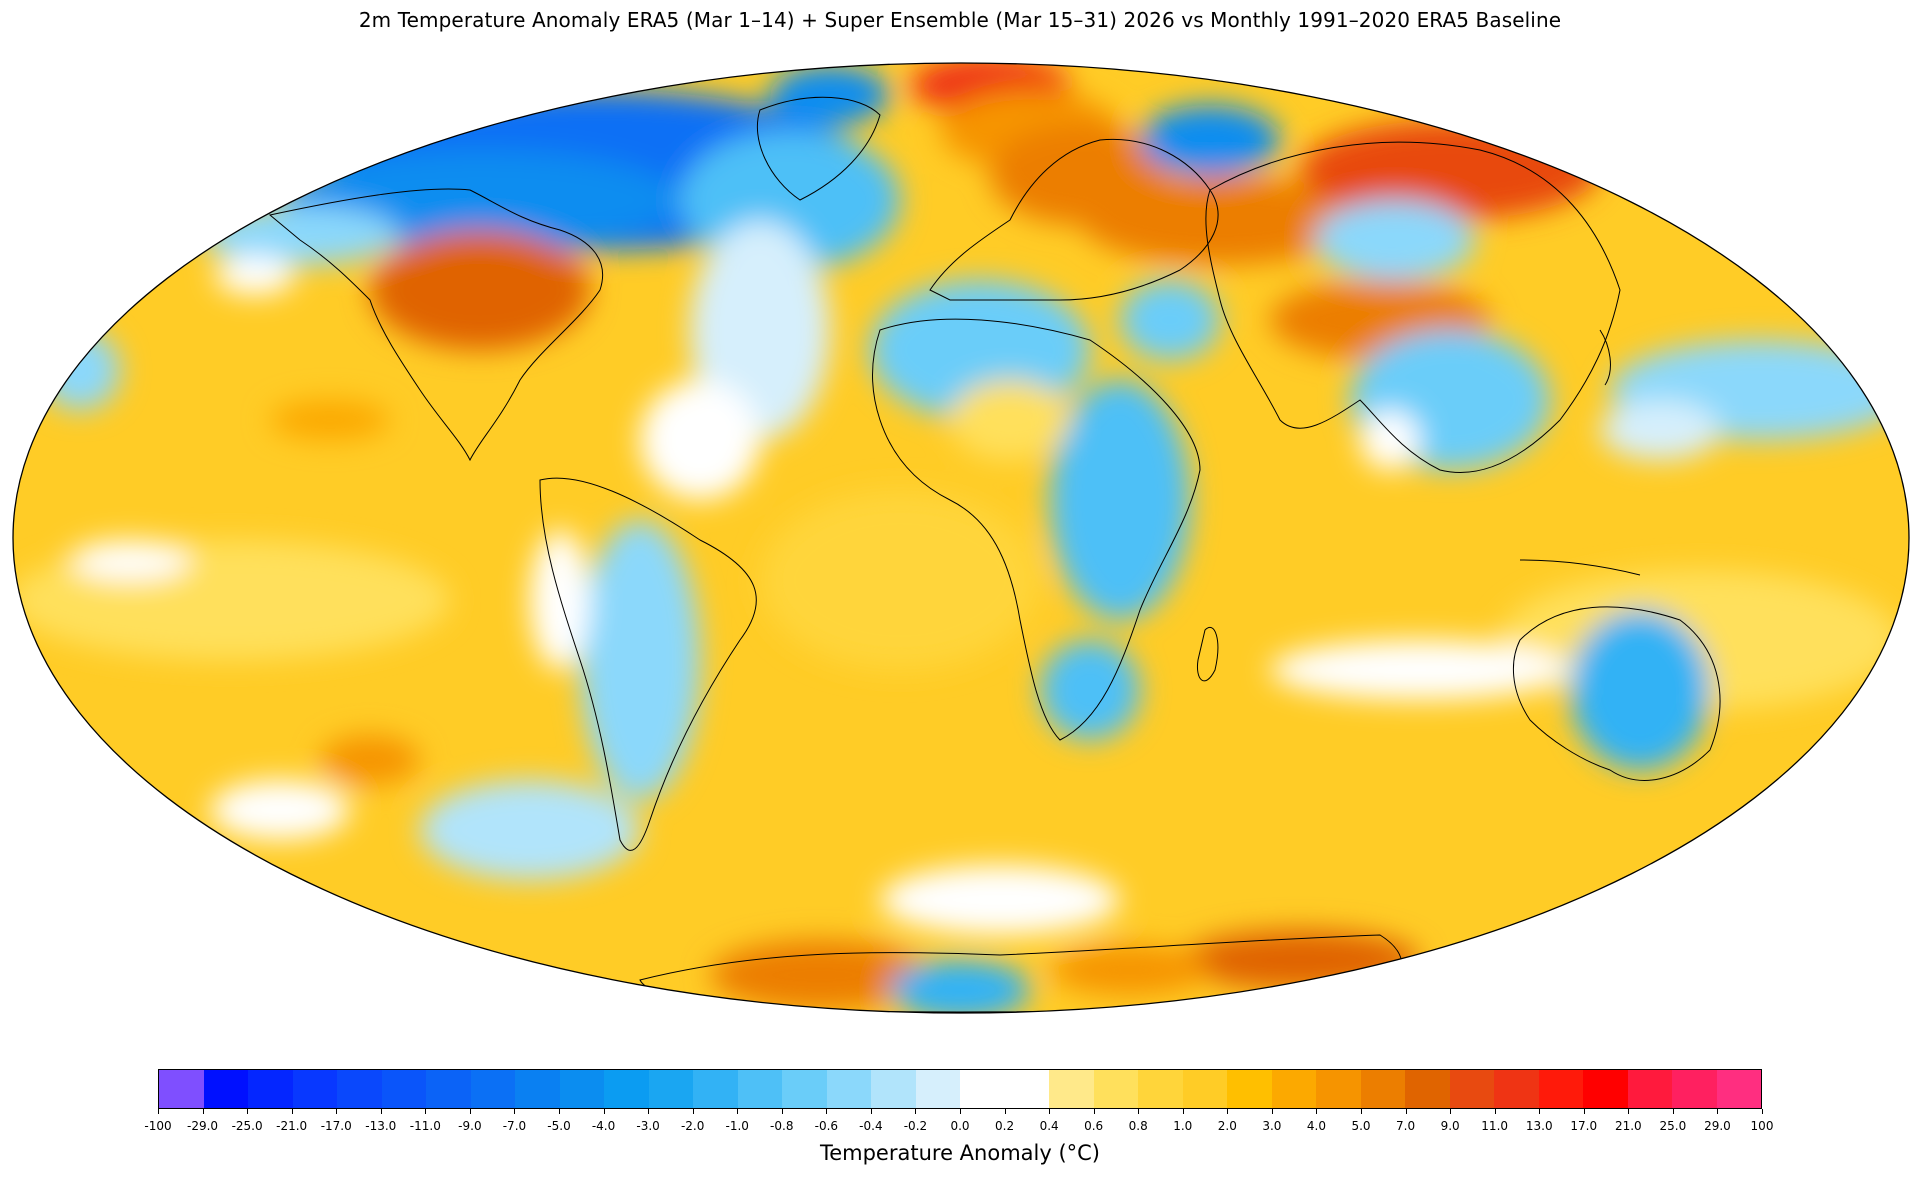  Describe the element at coordinates (1495, 1126) in the screenshot. I see `colorbar-tick-label: 11.0` at that location.